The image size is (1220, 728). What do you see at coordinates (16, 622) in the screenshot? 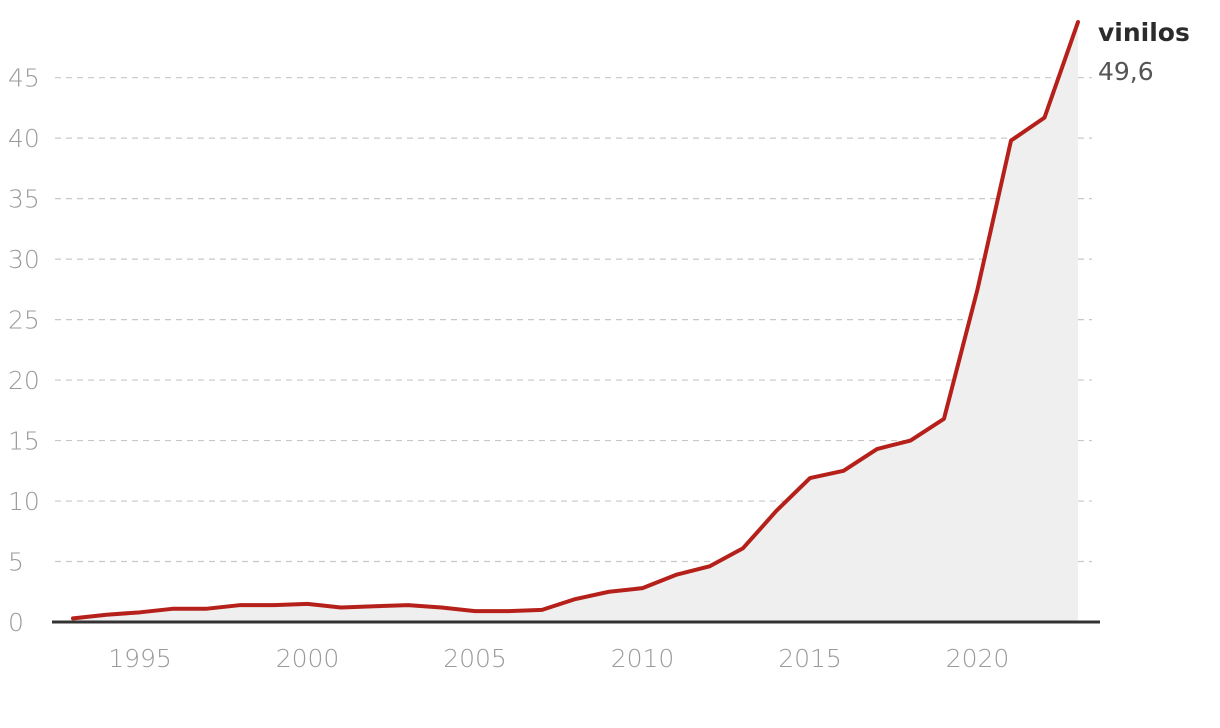
I see `y-tick-label-0: 0` at bounding box center [16, 622].